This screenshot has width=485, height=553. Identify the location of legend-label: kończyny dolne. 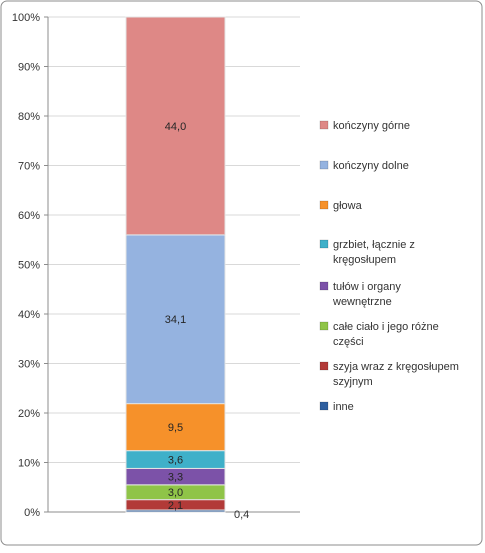
(371, 166).